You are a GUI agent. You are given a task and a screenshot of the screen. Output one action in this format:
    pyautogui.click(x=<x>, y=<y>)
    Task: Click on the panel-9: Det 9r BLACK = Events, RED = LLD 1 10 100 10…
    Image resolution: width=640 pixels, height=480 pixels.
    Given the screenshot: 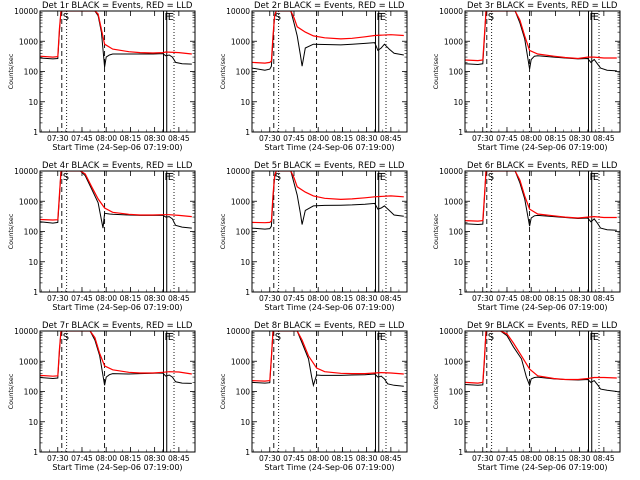 What is the action you would take?
    pyautogui.click(x=526, y=396)
    